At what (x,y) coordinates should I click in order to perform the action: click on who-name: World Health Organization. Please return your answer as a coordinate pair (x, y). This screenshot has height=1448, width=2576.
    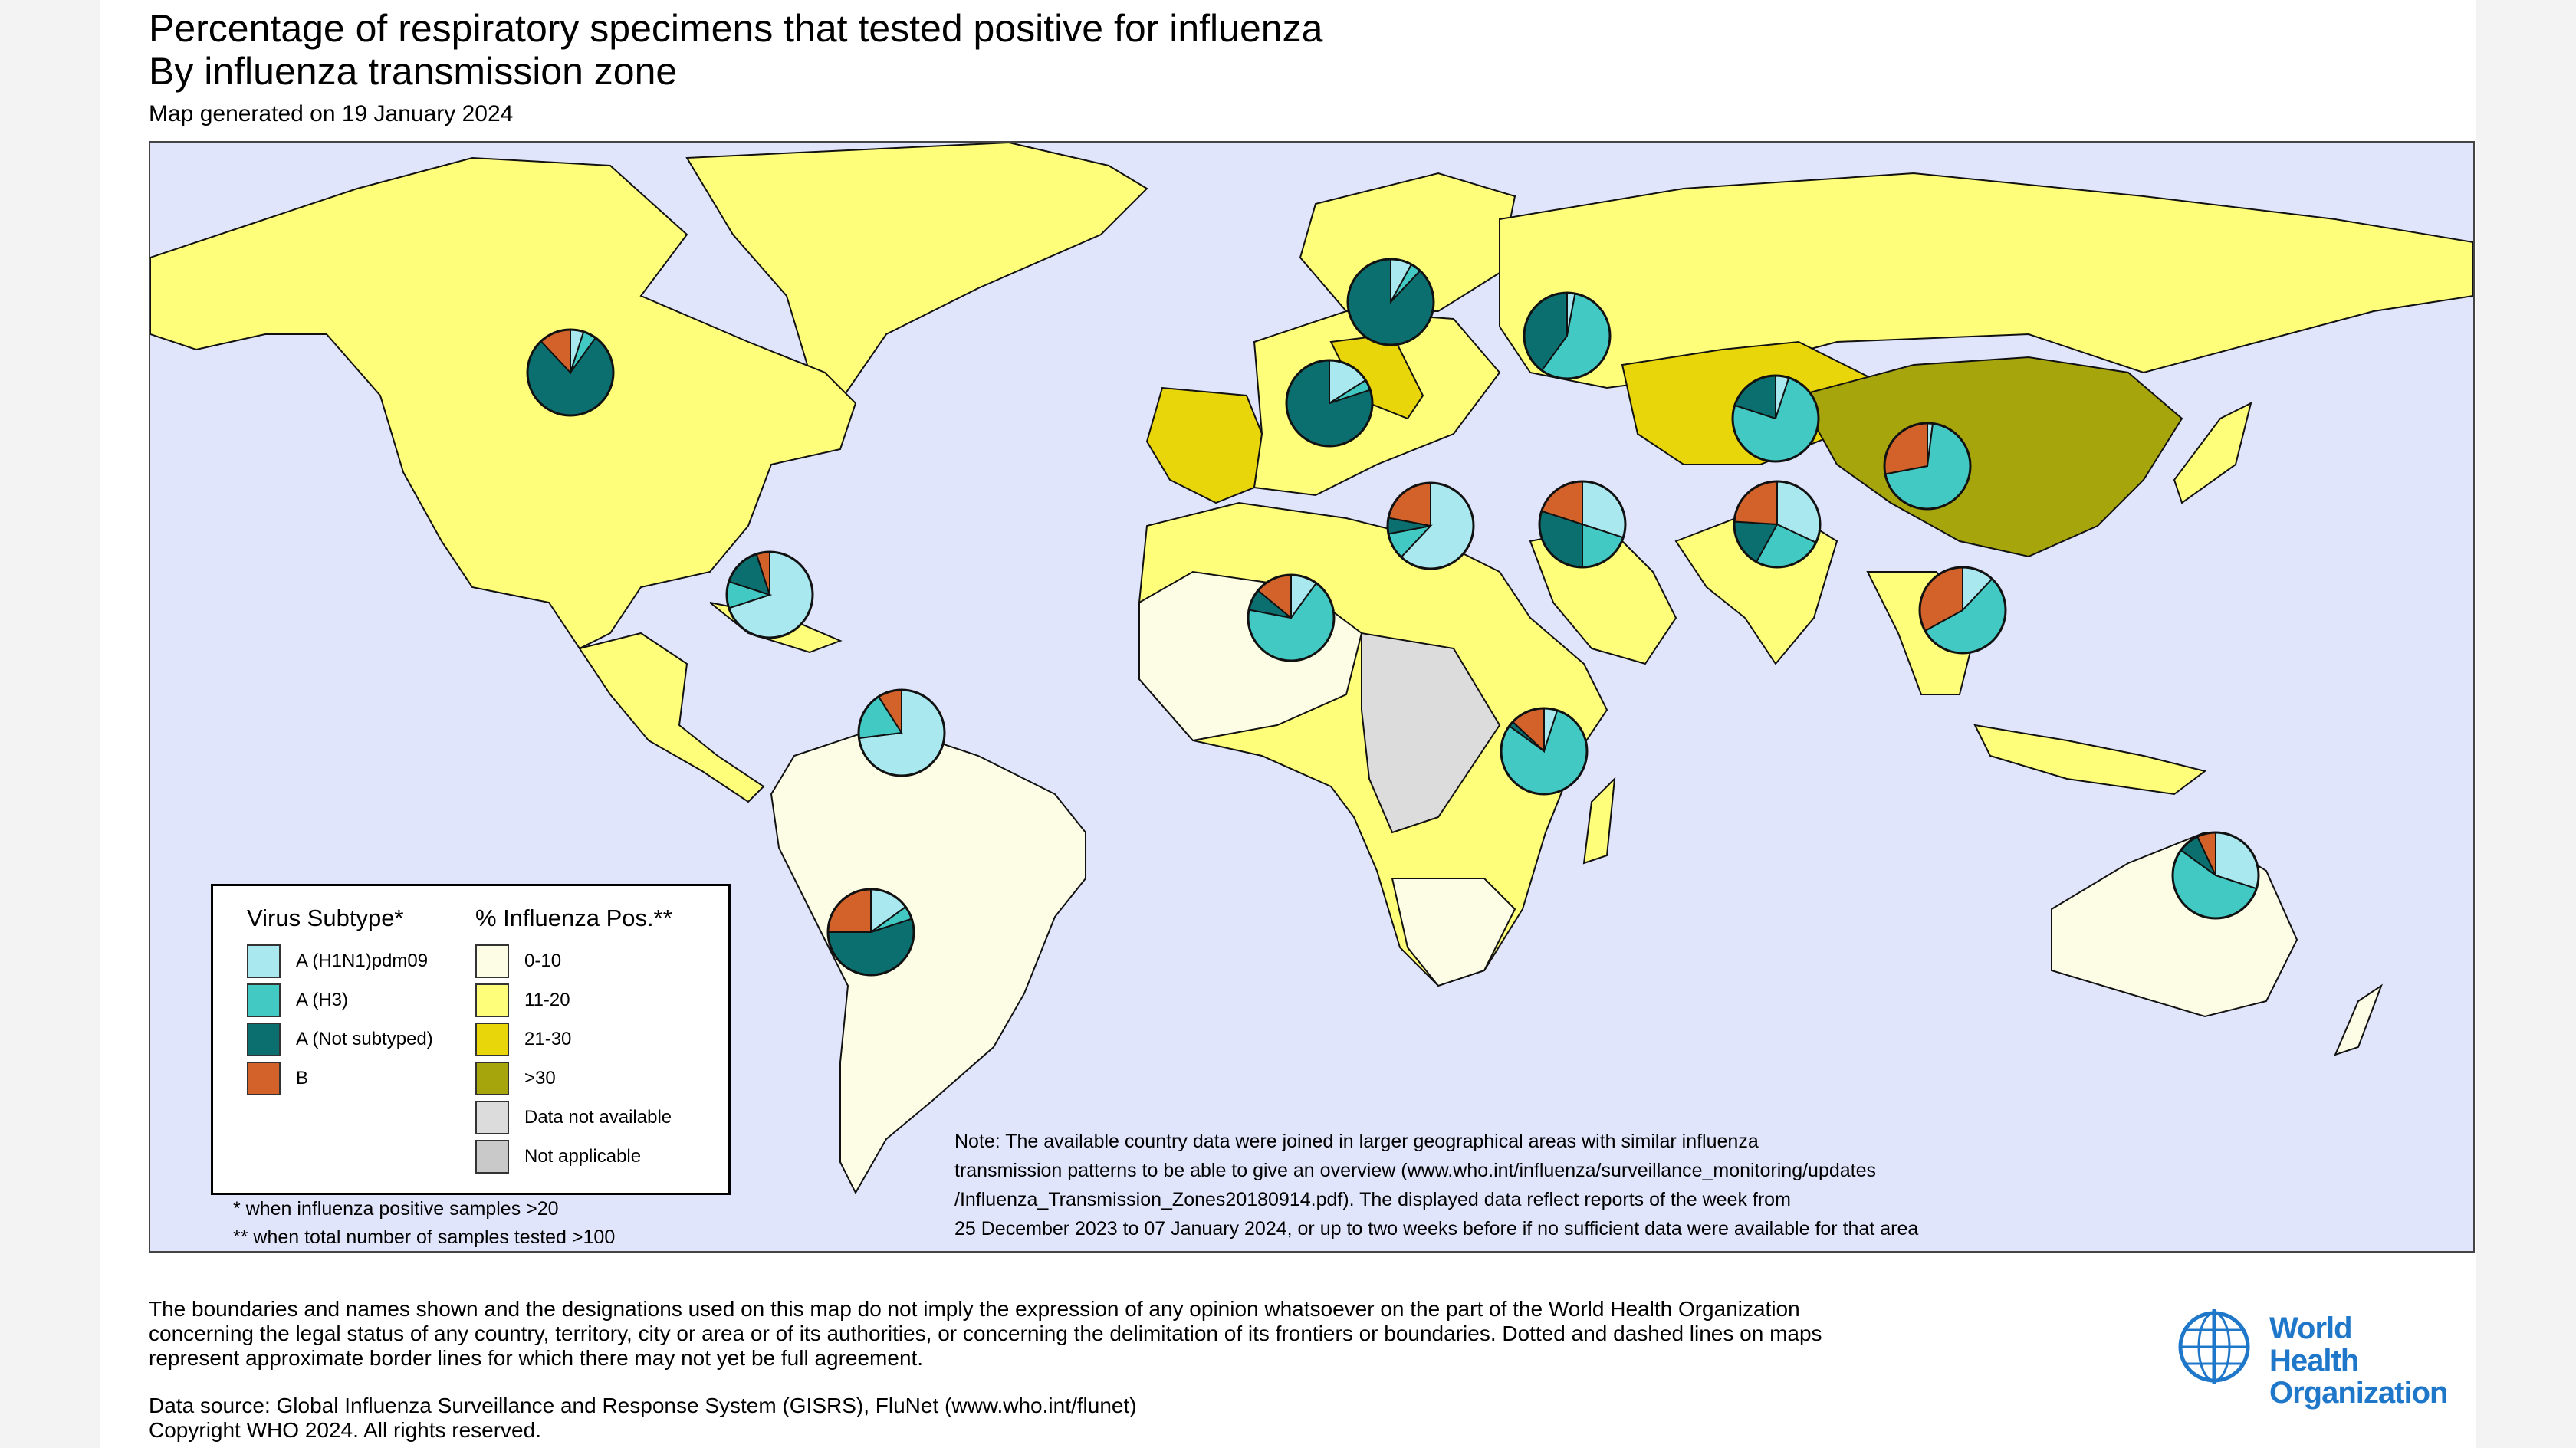
    Looking at the image, I should click on (2358, 1361).